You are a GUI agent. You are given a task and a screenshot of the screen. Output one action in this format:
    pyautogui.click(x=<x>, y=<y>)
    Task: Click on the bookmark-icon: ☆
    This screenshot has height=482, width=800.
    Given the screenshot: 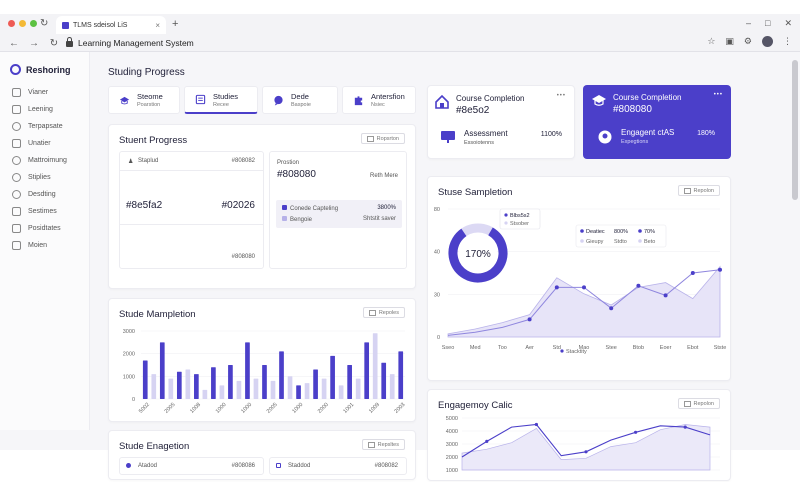 What is the action you would take?
    pyautogui.click(x=711, y=41)
    